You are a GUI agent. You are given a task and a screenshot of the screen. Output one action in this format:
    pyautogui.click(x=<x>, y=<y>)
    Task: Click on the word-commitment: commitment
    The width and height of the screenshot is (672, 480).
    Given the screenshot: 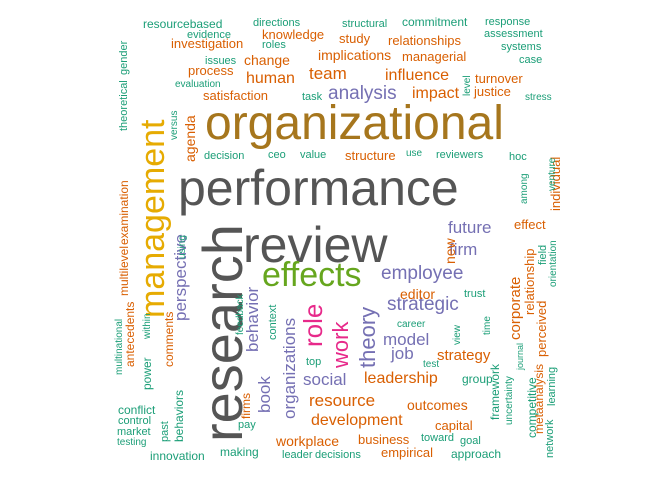 What is the action you would take?
    pyautogui.click(x=435, y=22)
    